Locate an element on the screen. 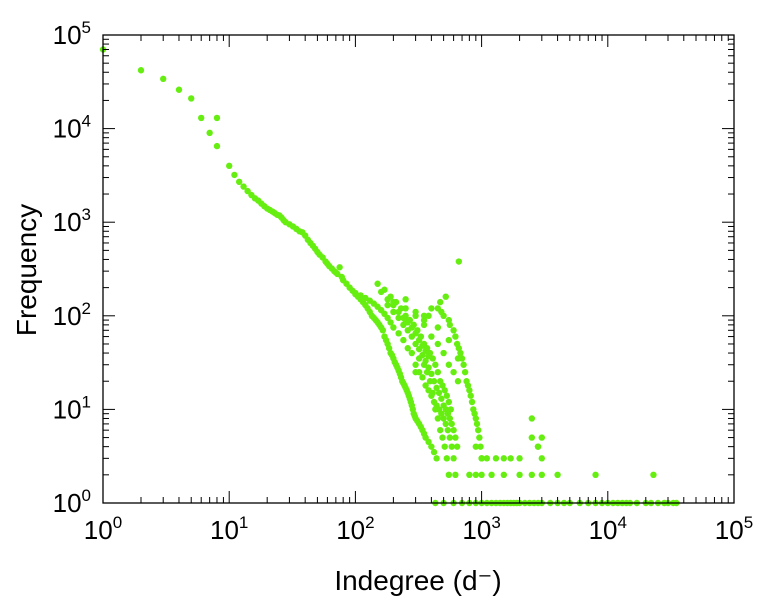 This screenshot has height=600, width=764. y-tick-label: 10⁰ is located at coordinates (72, 502).